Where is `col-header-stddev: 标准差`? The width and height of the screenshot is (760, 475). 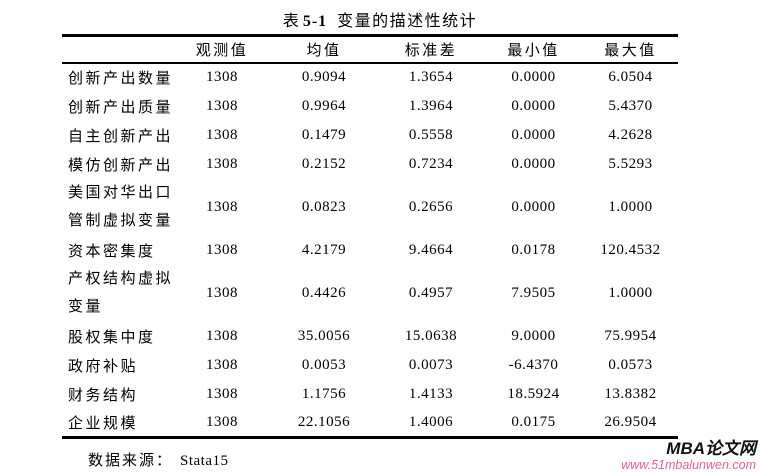
col-header-stddev: 标准差 is located at coordinates (431, 49).